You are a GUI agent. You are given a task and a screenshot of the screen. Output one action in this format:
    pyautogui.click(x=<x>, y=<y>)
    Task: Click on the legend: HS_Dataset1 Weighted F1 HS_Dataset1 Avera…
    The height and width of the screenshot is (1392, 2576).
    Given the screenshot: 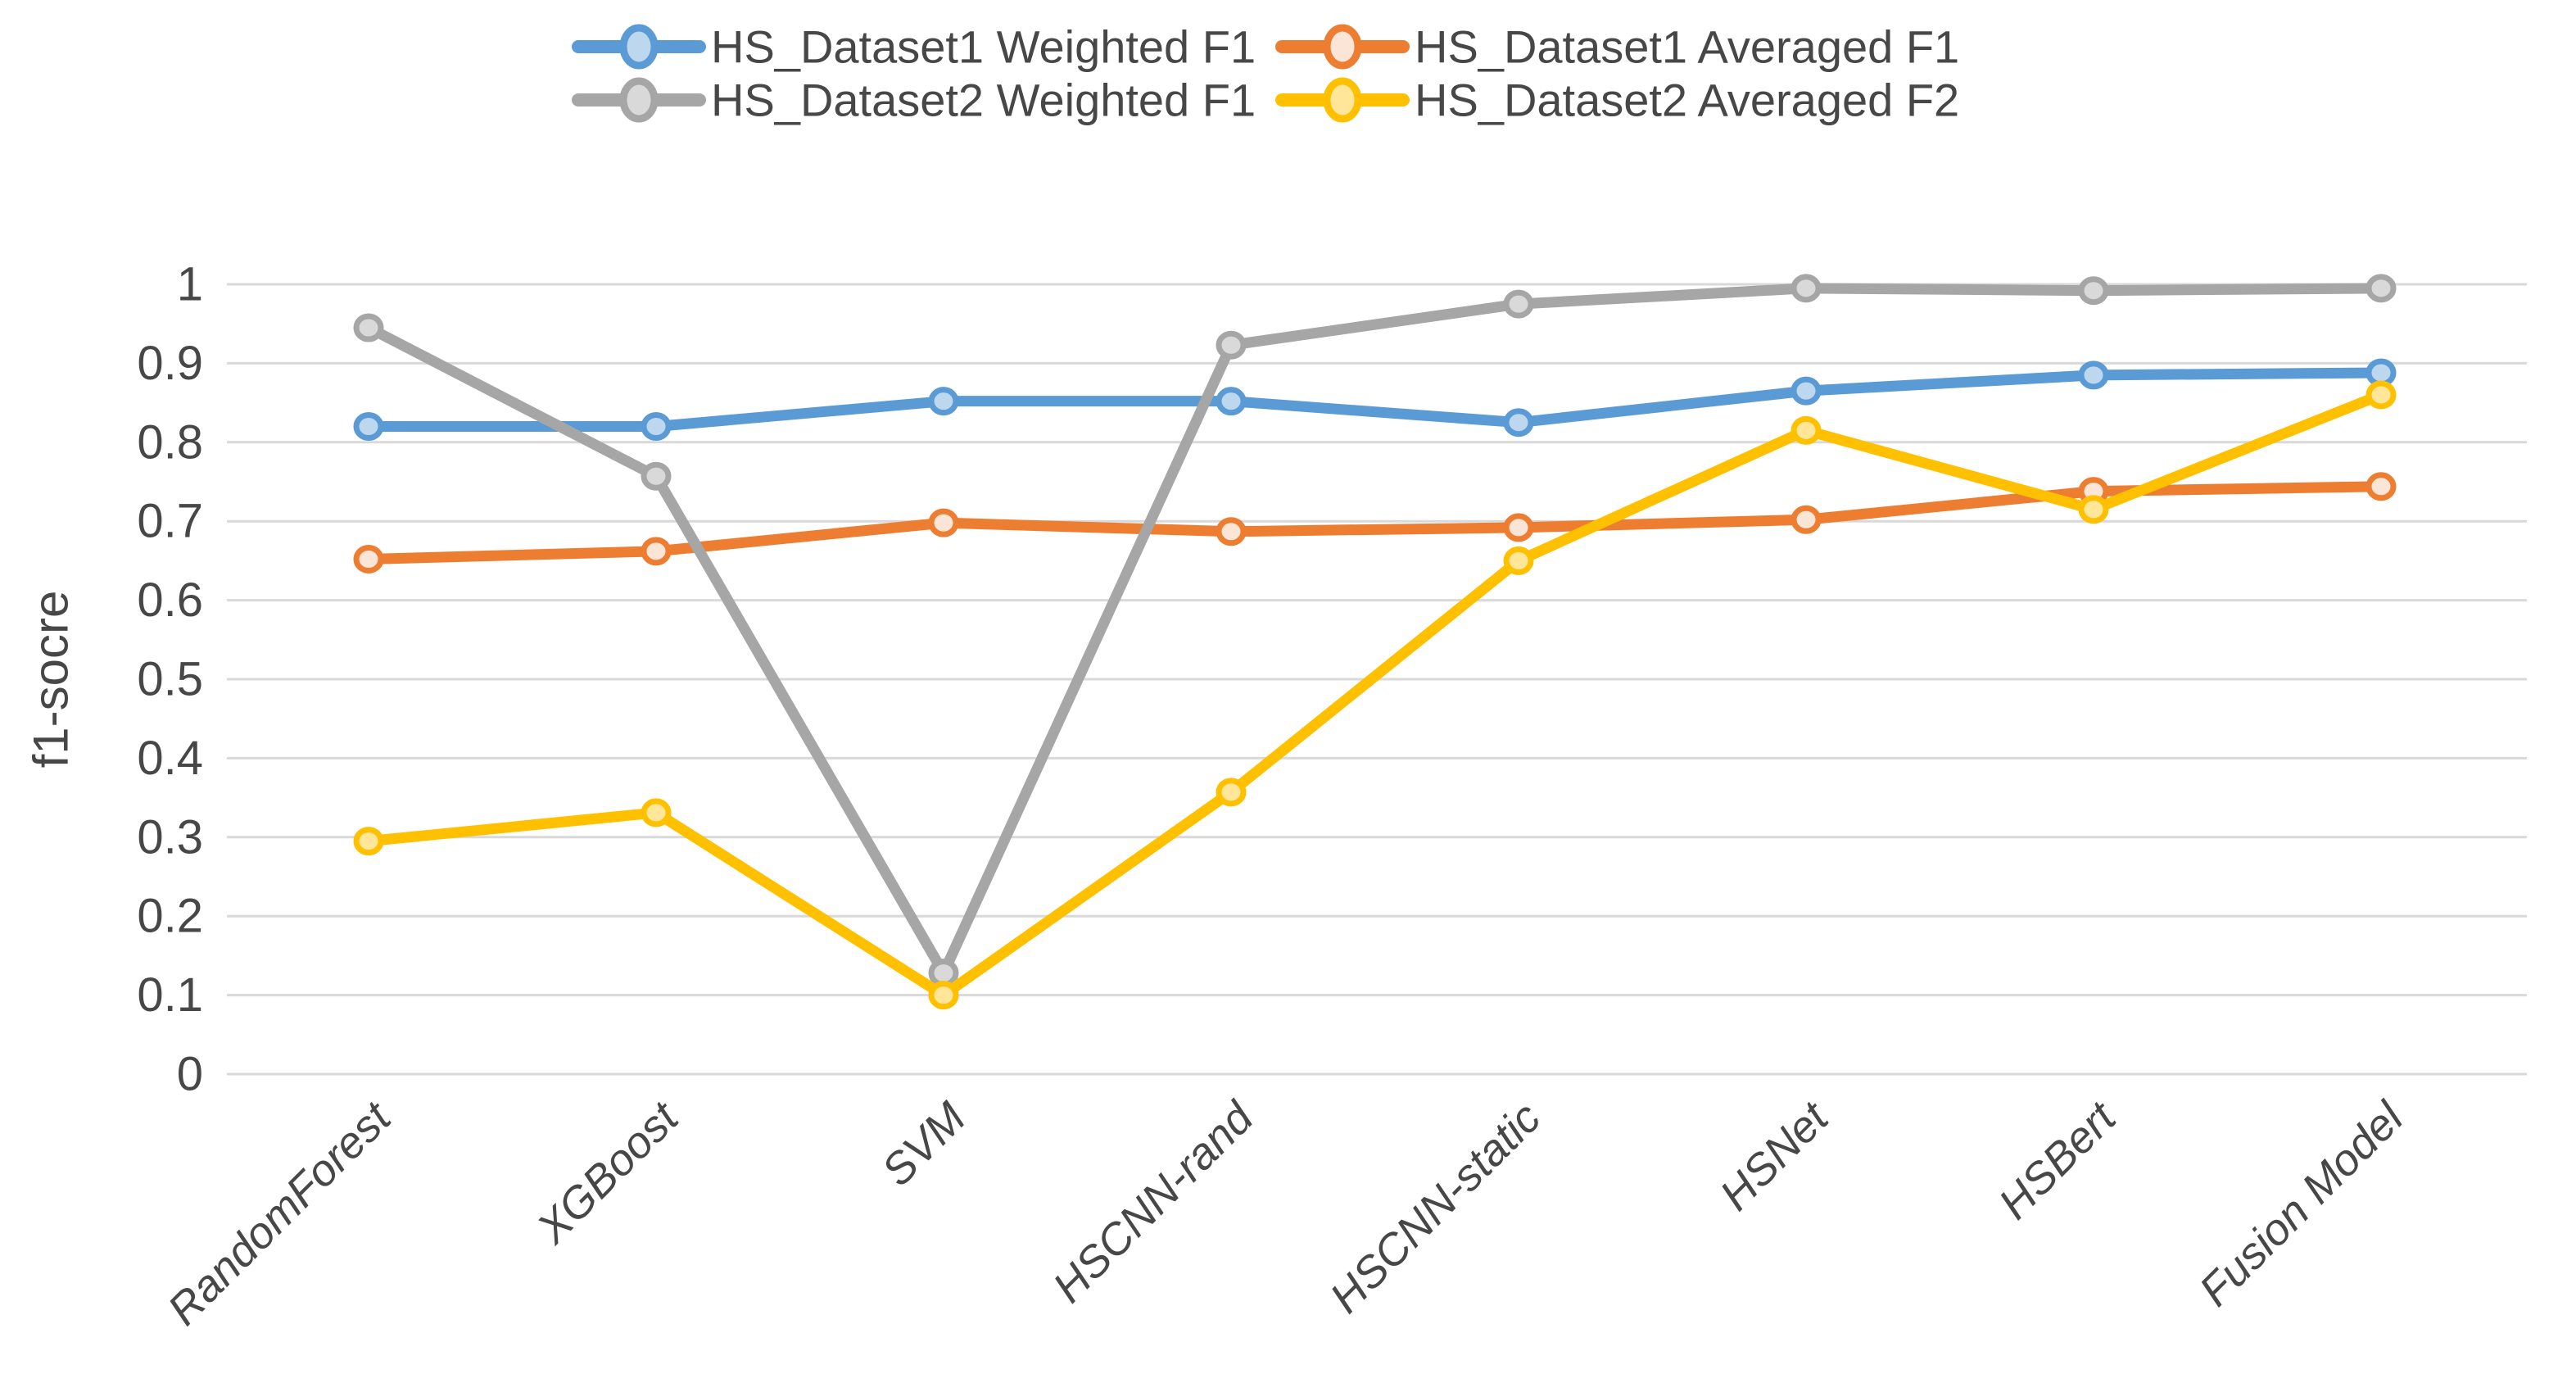 What is the action you would take?
    pyautogui.click(x=1265, y=73)
    